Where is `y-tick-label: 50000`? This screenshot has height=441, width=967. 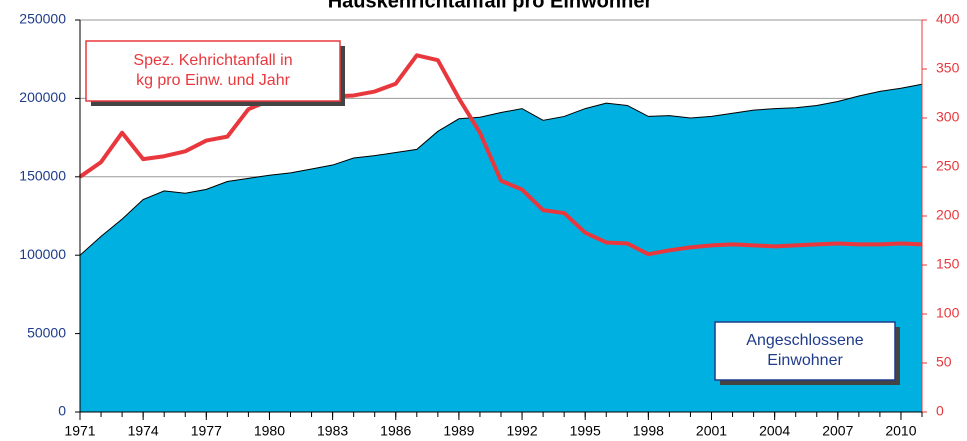
y-tick-label: 50000 is located at coordinates (46, 332).